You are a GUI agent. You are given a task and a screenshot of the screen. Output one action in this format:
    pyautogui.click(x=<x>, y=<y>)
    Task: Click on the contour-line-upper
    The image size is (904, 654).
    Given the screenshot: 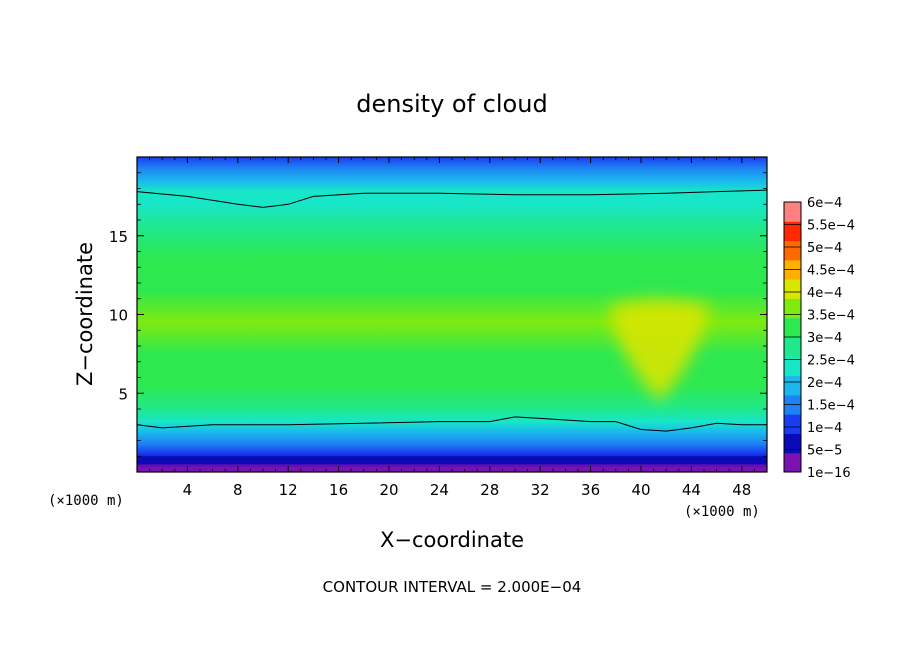 What is the action you would take?
    pyautogui.click(x=452, y=198)
    